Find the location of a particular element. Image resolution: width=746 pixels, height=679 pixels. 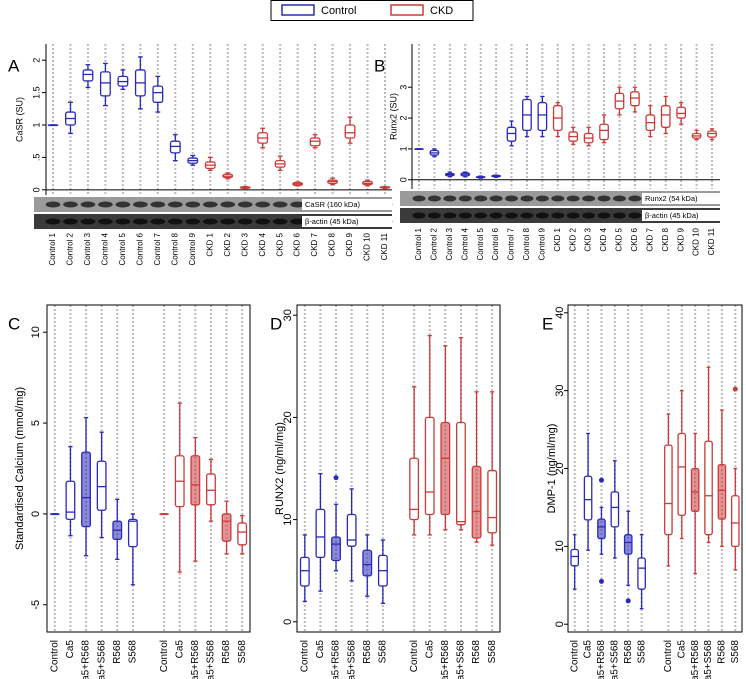

x-tick-label: CKD 7 is located at coordinates (314, 244).